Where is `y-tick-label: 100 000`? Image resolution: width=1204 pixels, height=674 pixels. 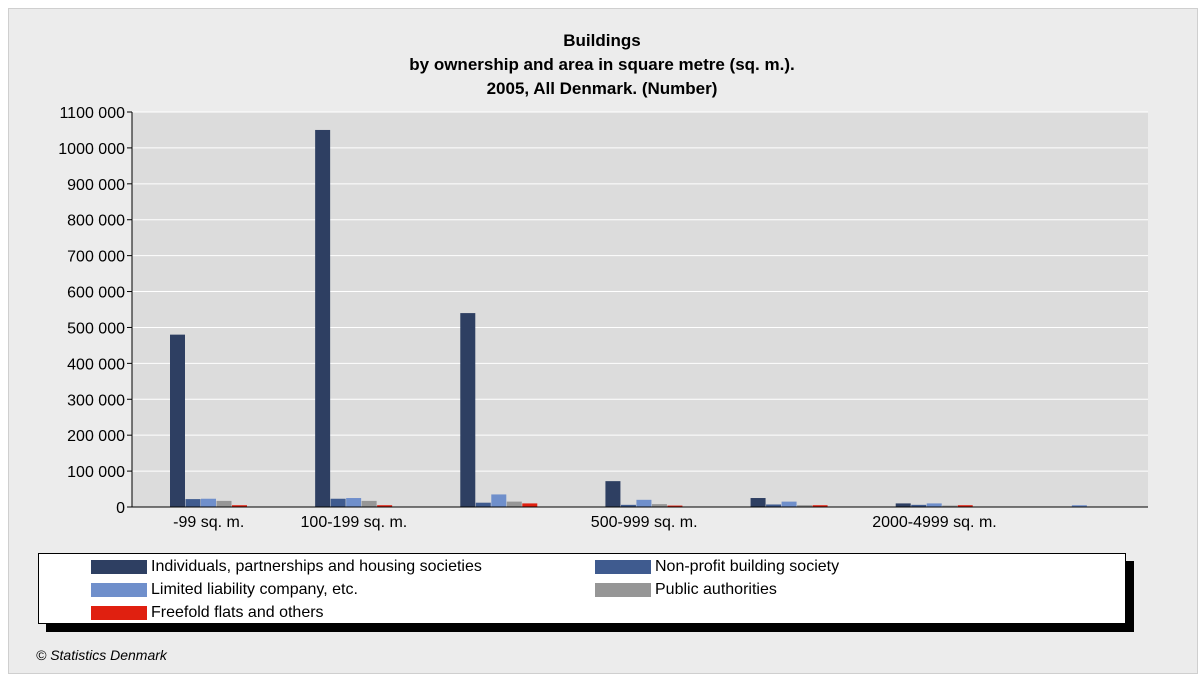 y-tick-label: 100 000 is located at coordinates (96, 472).